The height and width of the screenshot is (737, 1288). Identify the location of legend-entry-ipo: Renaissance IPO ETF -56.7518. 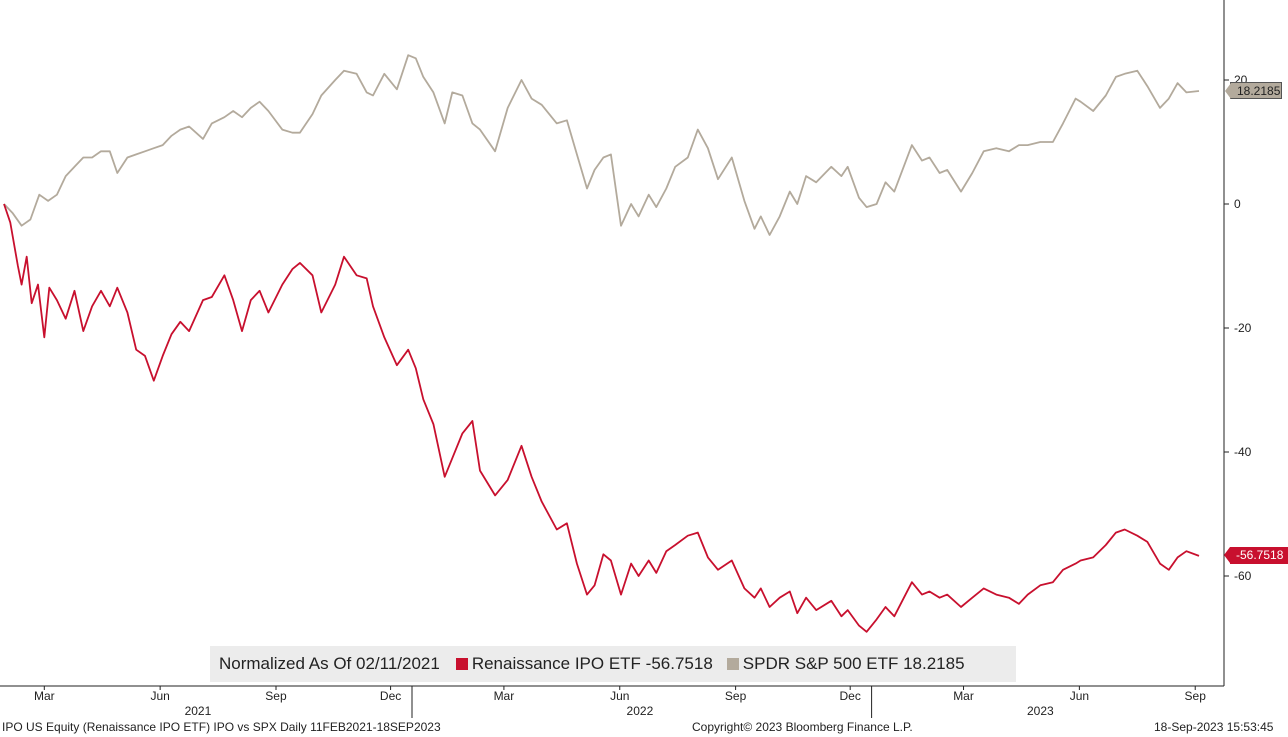
(584, 664).